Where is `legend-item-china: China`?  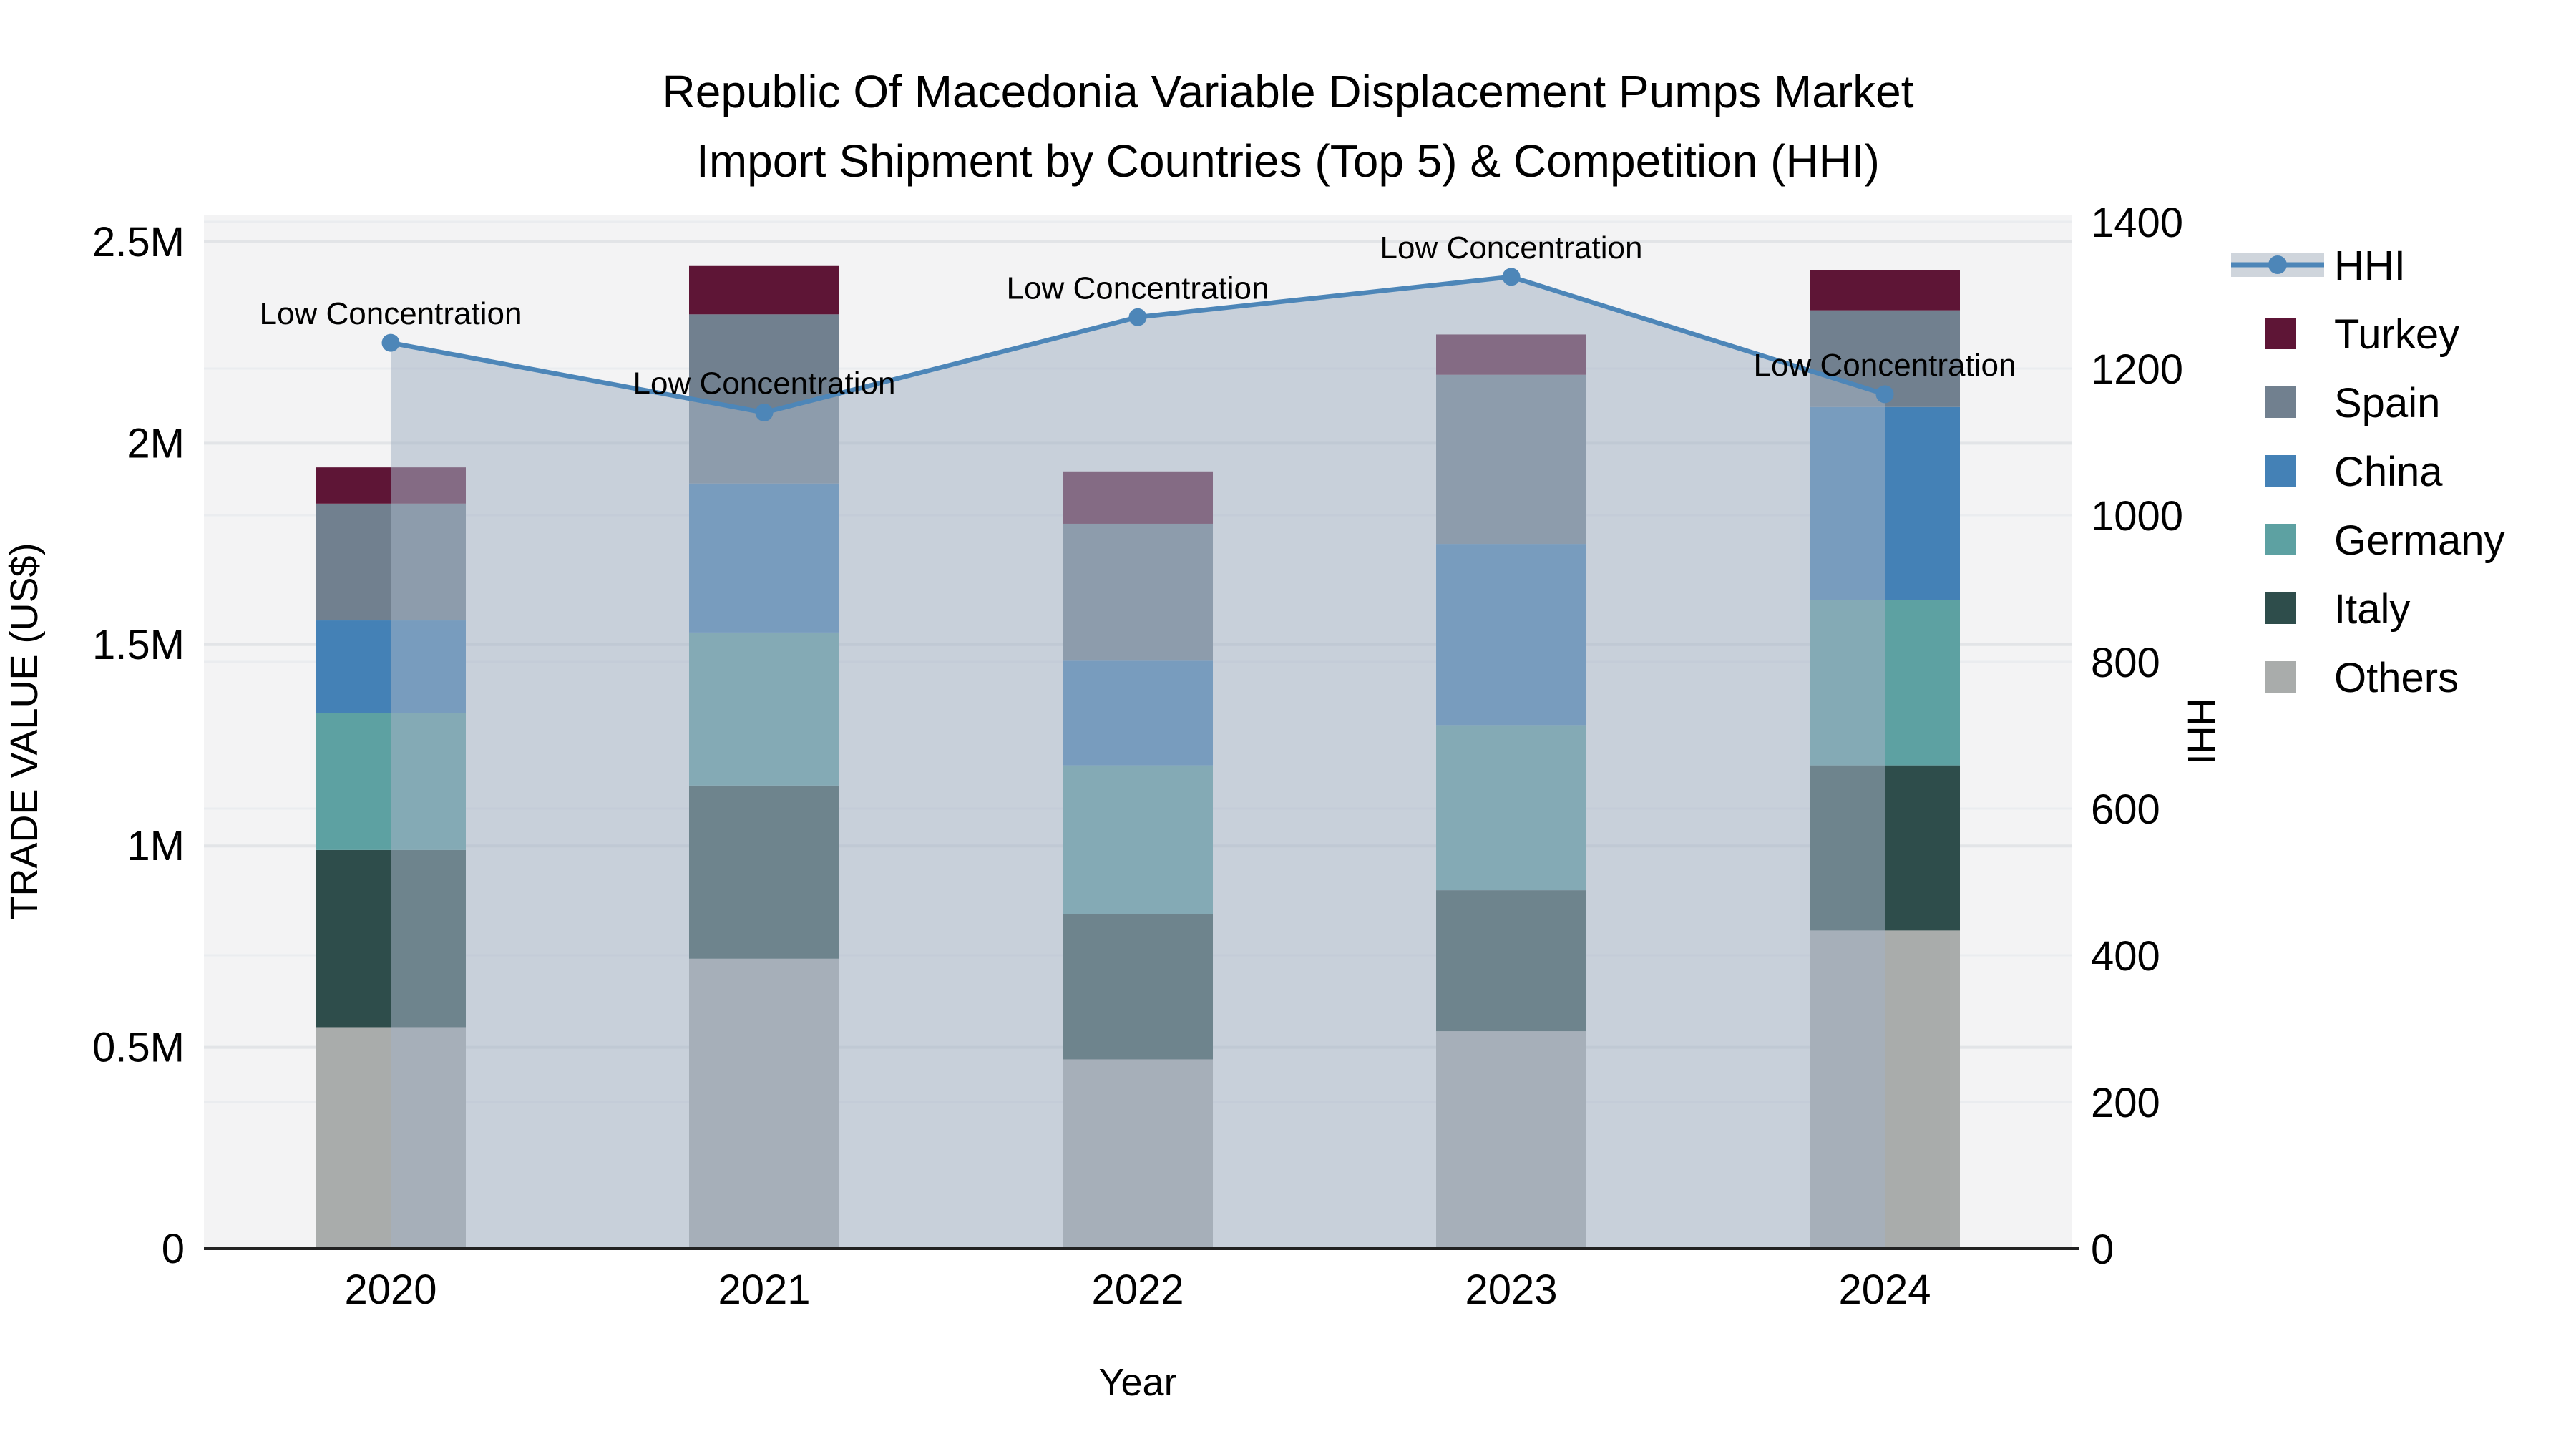
legend-item-china: China is located at coordinates (2354, 472).